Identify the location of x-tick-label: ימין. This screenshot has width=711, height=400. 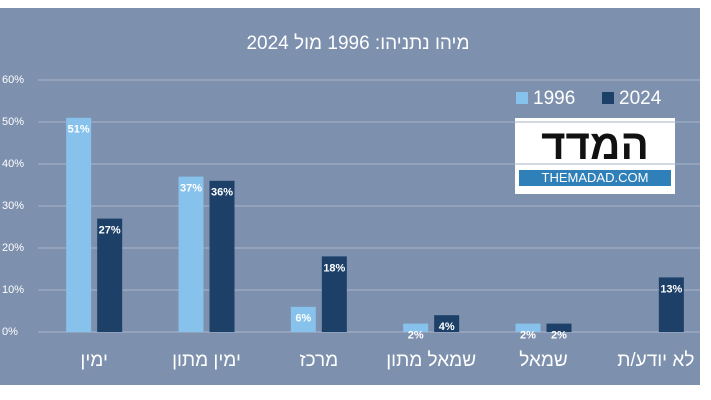
(93, 360).